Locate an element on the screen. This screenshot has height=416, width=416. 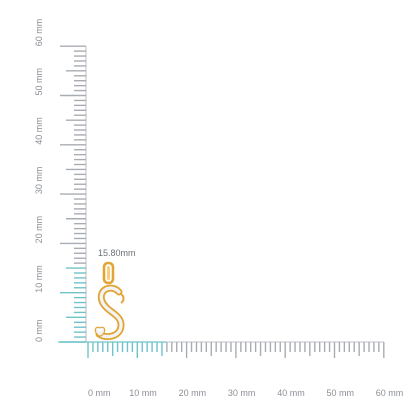
horizontal-ruler-label: 40 mm is located at coordinates (291, 393).